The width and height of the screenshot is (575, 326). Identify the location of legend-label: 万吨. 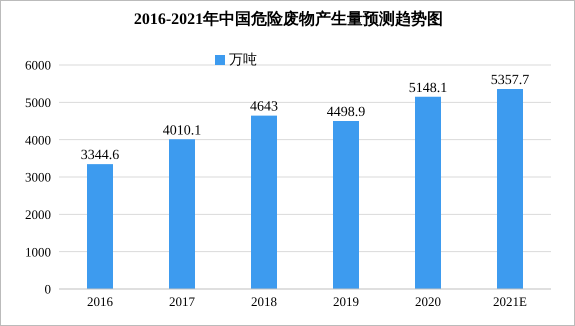
(243, 60).